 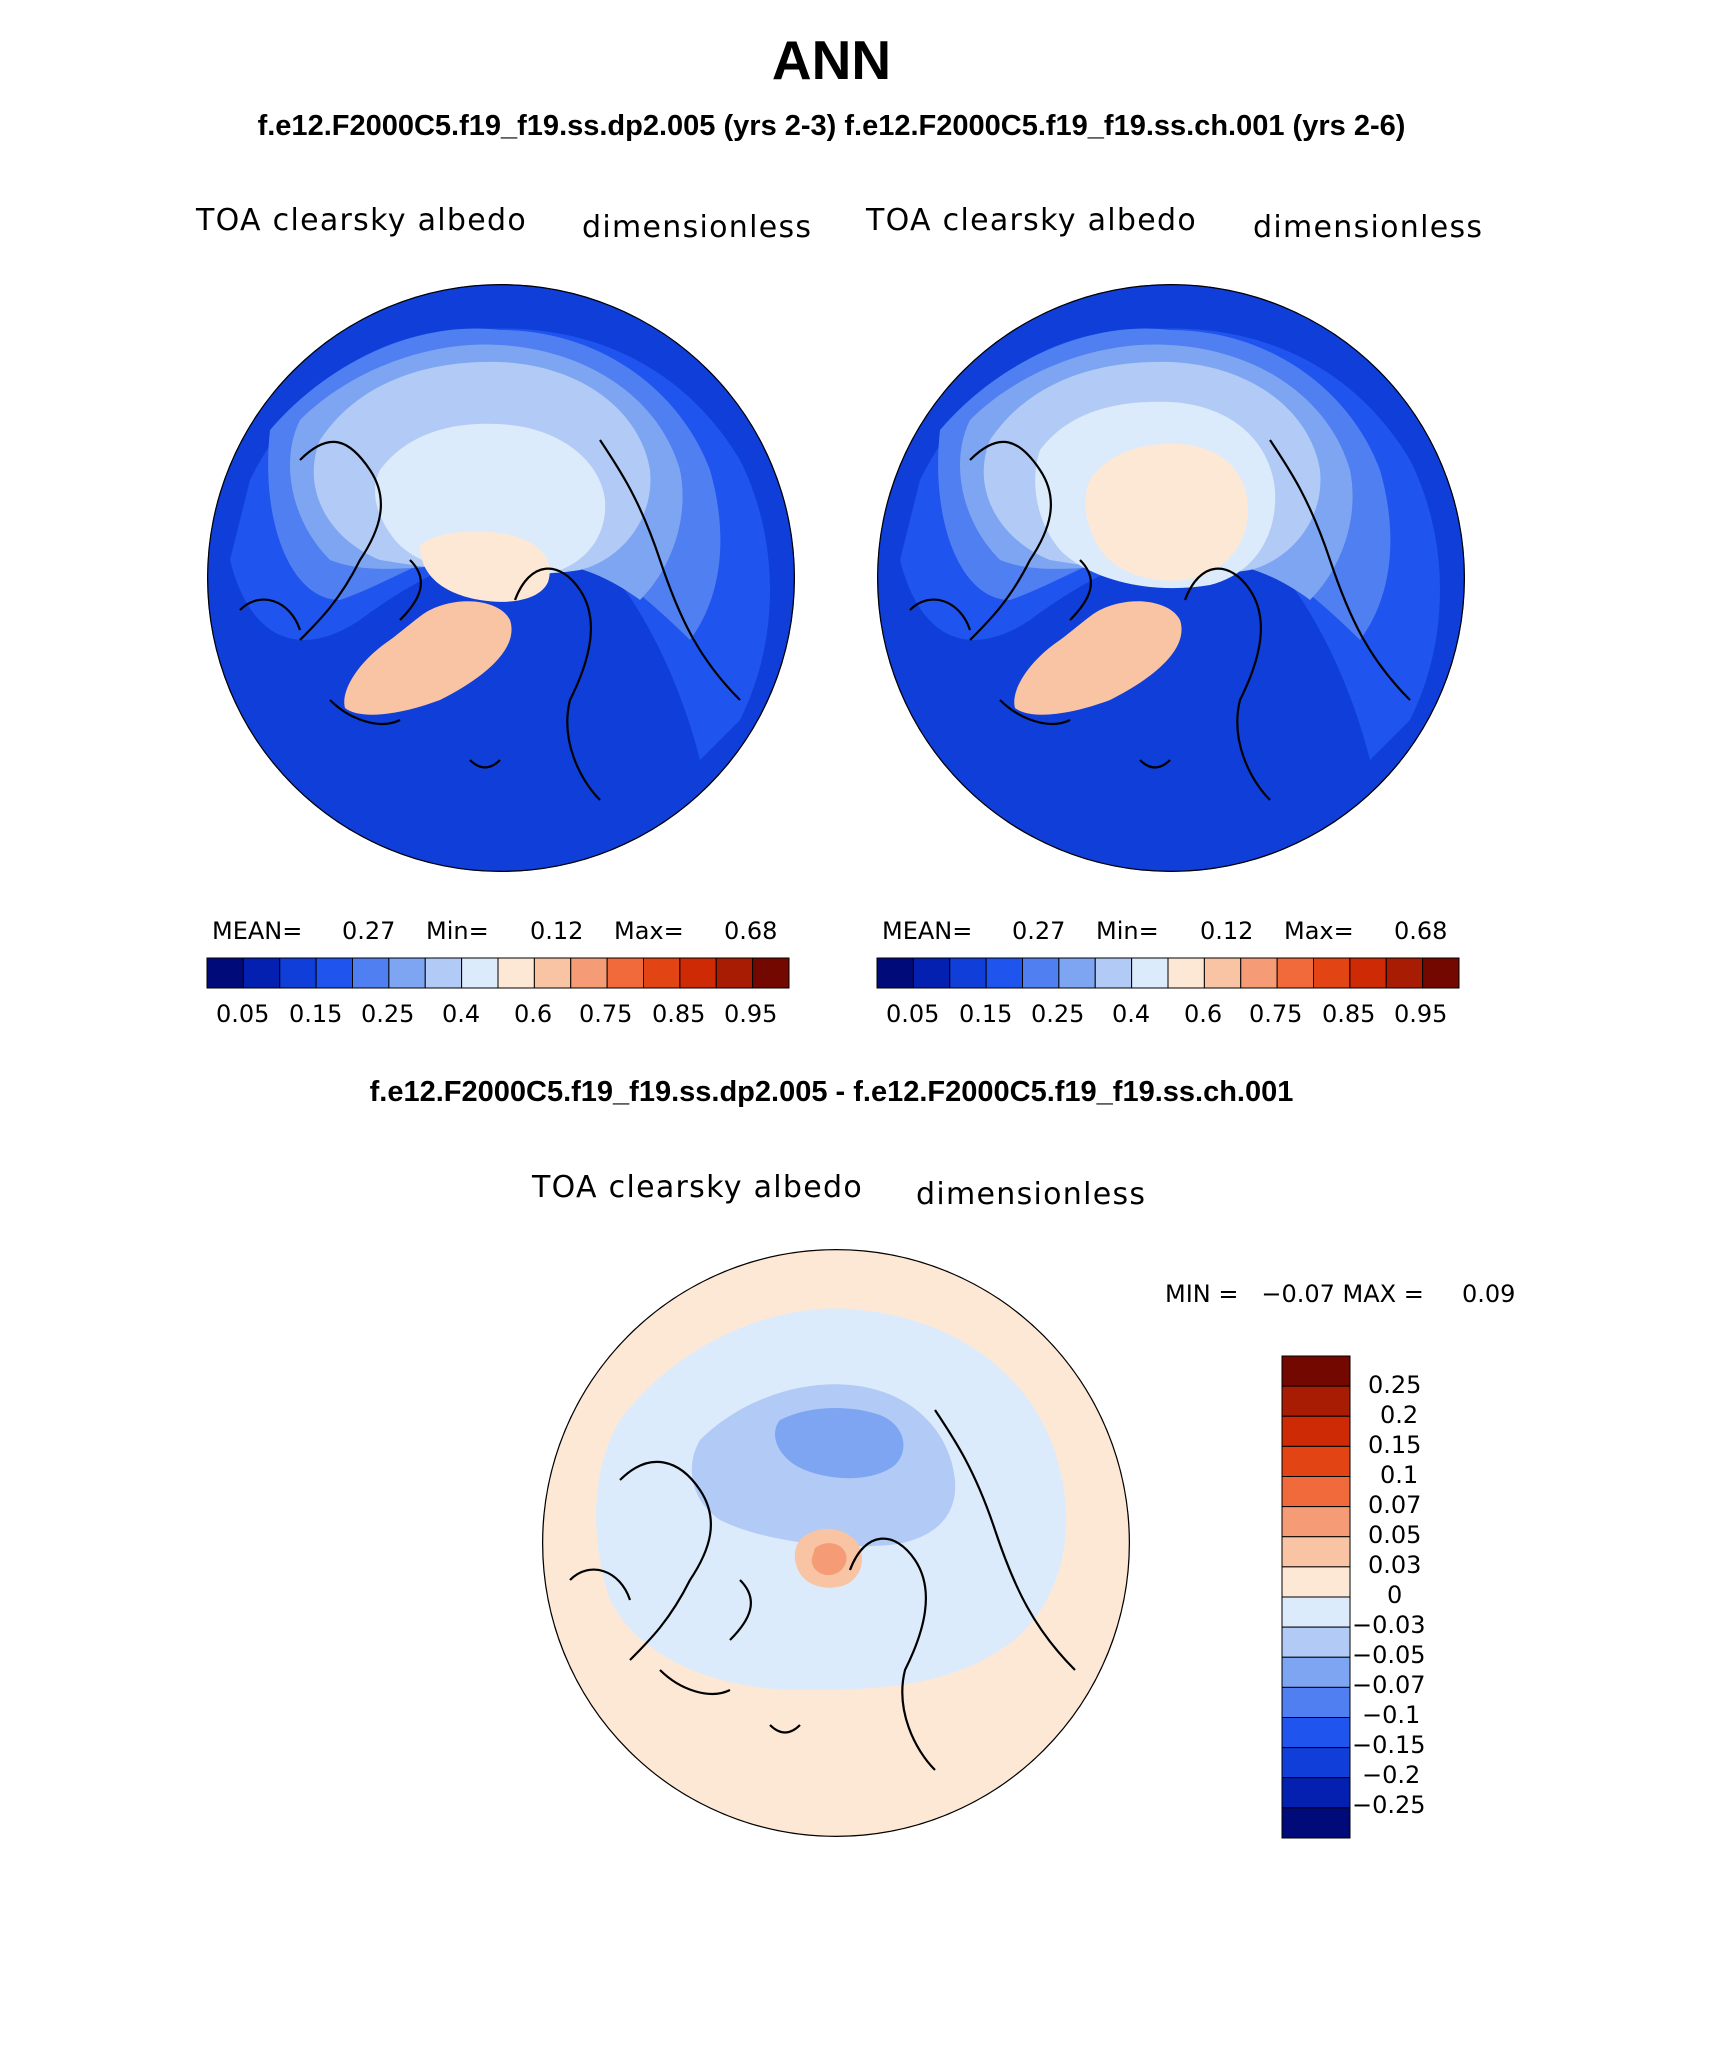 What do you see at coordinates (257, 931) in the screenshot?
I see `panel1-mean-label: MEAN=` at bounding box center [257, 931].